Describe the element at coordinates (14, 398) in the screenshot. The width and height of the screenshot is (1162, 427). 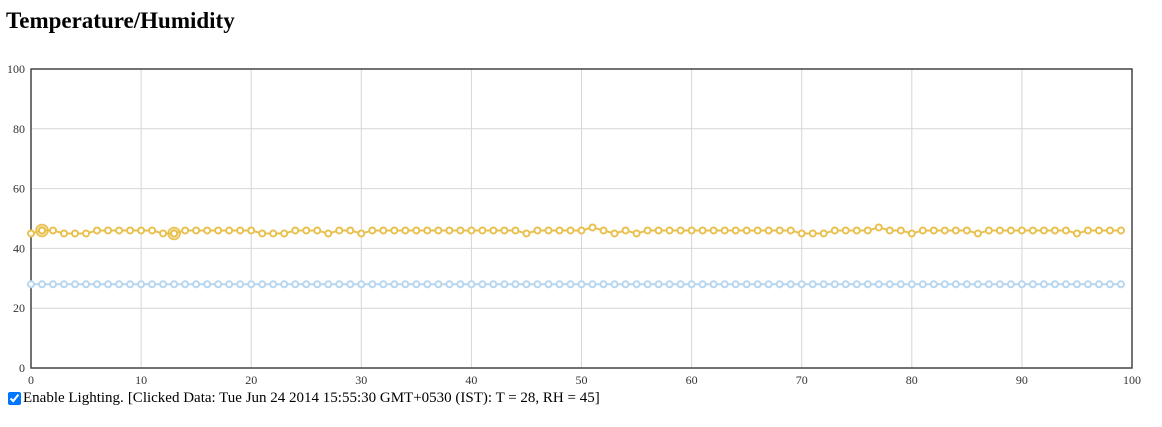
I see `enable-lighting-checkbox` at that location.